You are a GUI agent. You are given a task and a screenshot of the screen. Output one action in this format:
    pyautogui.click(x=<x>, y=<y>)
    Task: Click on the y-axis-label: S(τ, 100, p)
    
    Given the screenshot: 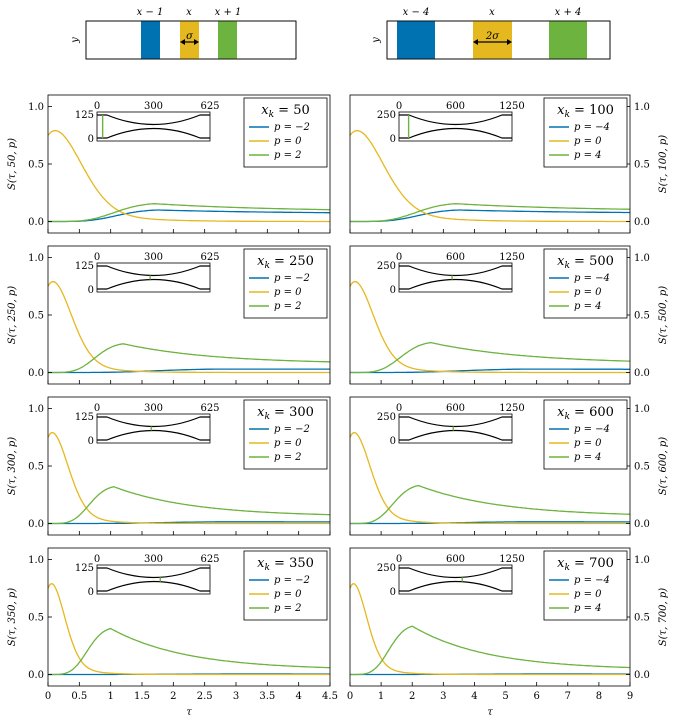 What is the action you would take?
    pyautogui.click(x=663, y=164)
    